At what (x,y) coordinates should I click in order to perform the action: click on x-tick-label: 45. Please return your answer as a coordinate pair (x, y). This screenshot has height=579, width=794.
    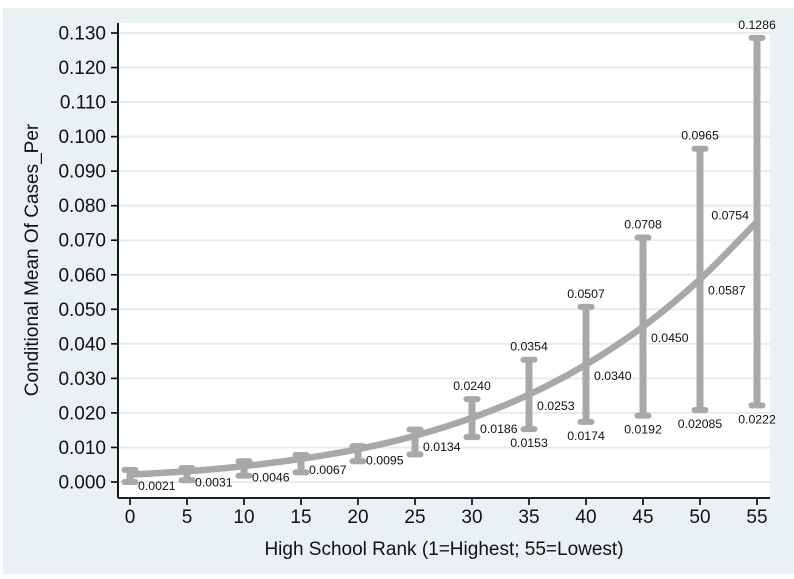
    Looking at the image, I should click on (642, 517).